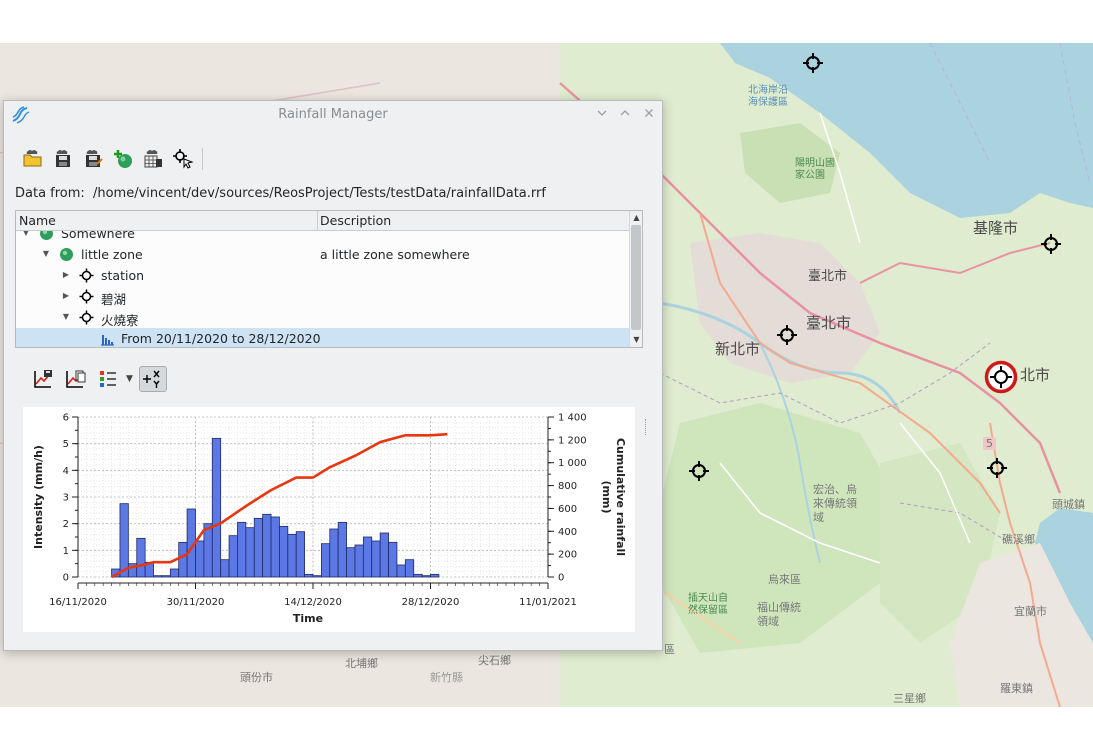  What do you see at coordinates (66, 471) in the screenshot?
I see `y-tick-label: 4` at bounding box center [66, 471].